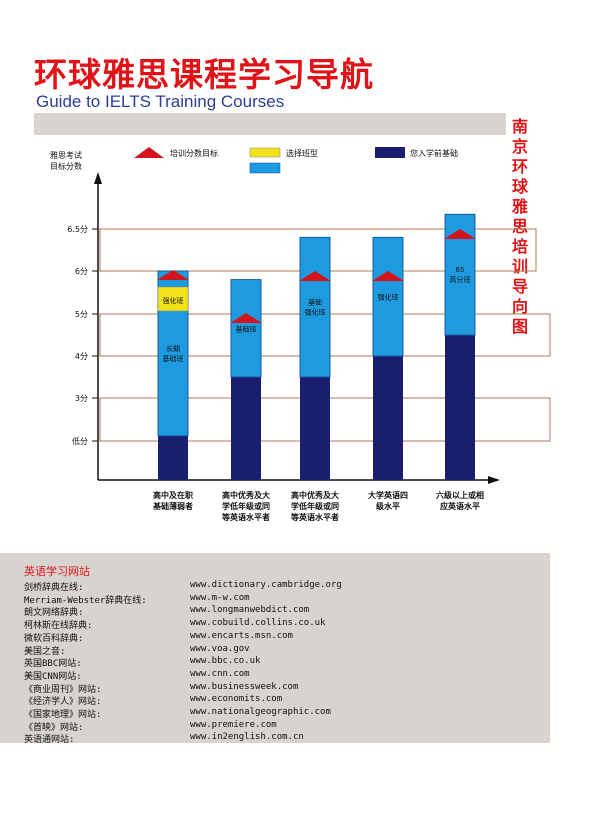 This screenshot has width=600, height=819. What do you see at coordinates (265, 152) in the screenshot?
I see `yellow-bar-icon` at bounding box center [265, 152].